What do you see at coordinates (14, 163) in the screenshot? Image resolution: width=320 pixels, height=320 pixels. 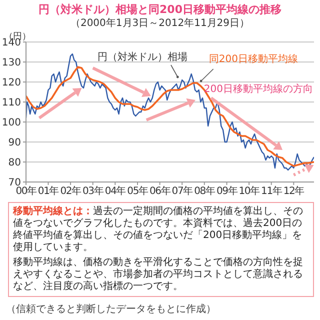 I see `y-tick-label: 80` at bounding box center [14, 163].